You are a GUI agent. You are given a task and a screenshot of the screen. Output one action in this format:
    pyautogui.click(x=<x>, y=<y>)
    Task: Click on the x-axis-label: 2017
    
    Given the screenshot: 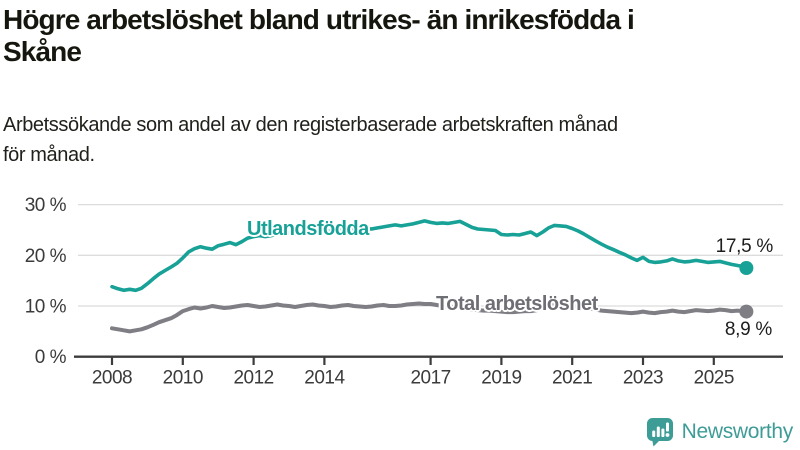 What is the action you would take?
    pyautogui.click(x=430, y=378)
    